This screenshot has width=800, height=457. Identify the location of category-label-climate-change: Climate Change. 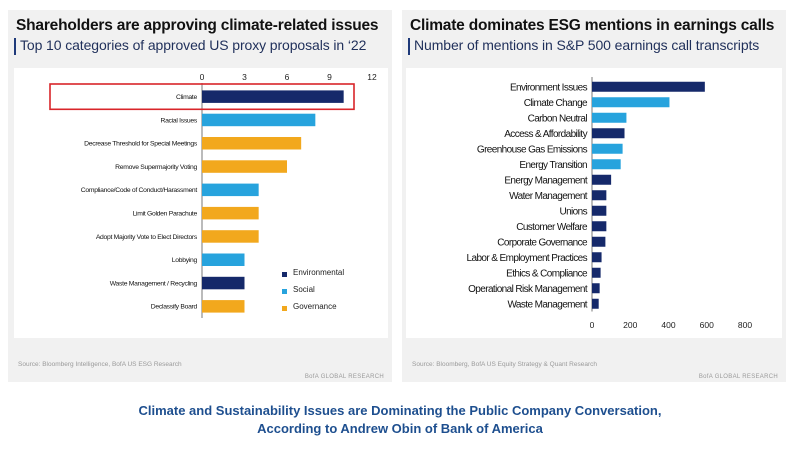
(556, 103).